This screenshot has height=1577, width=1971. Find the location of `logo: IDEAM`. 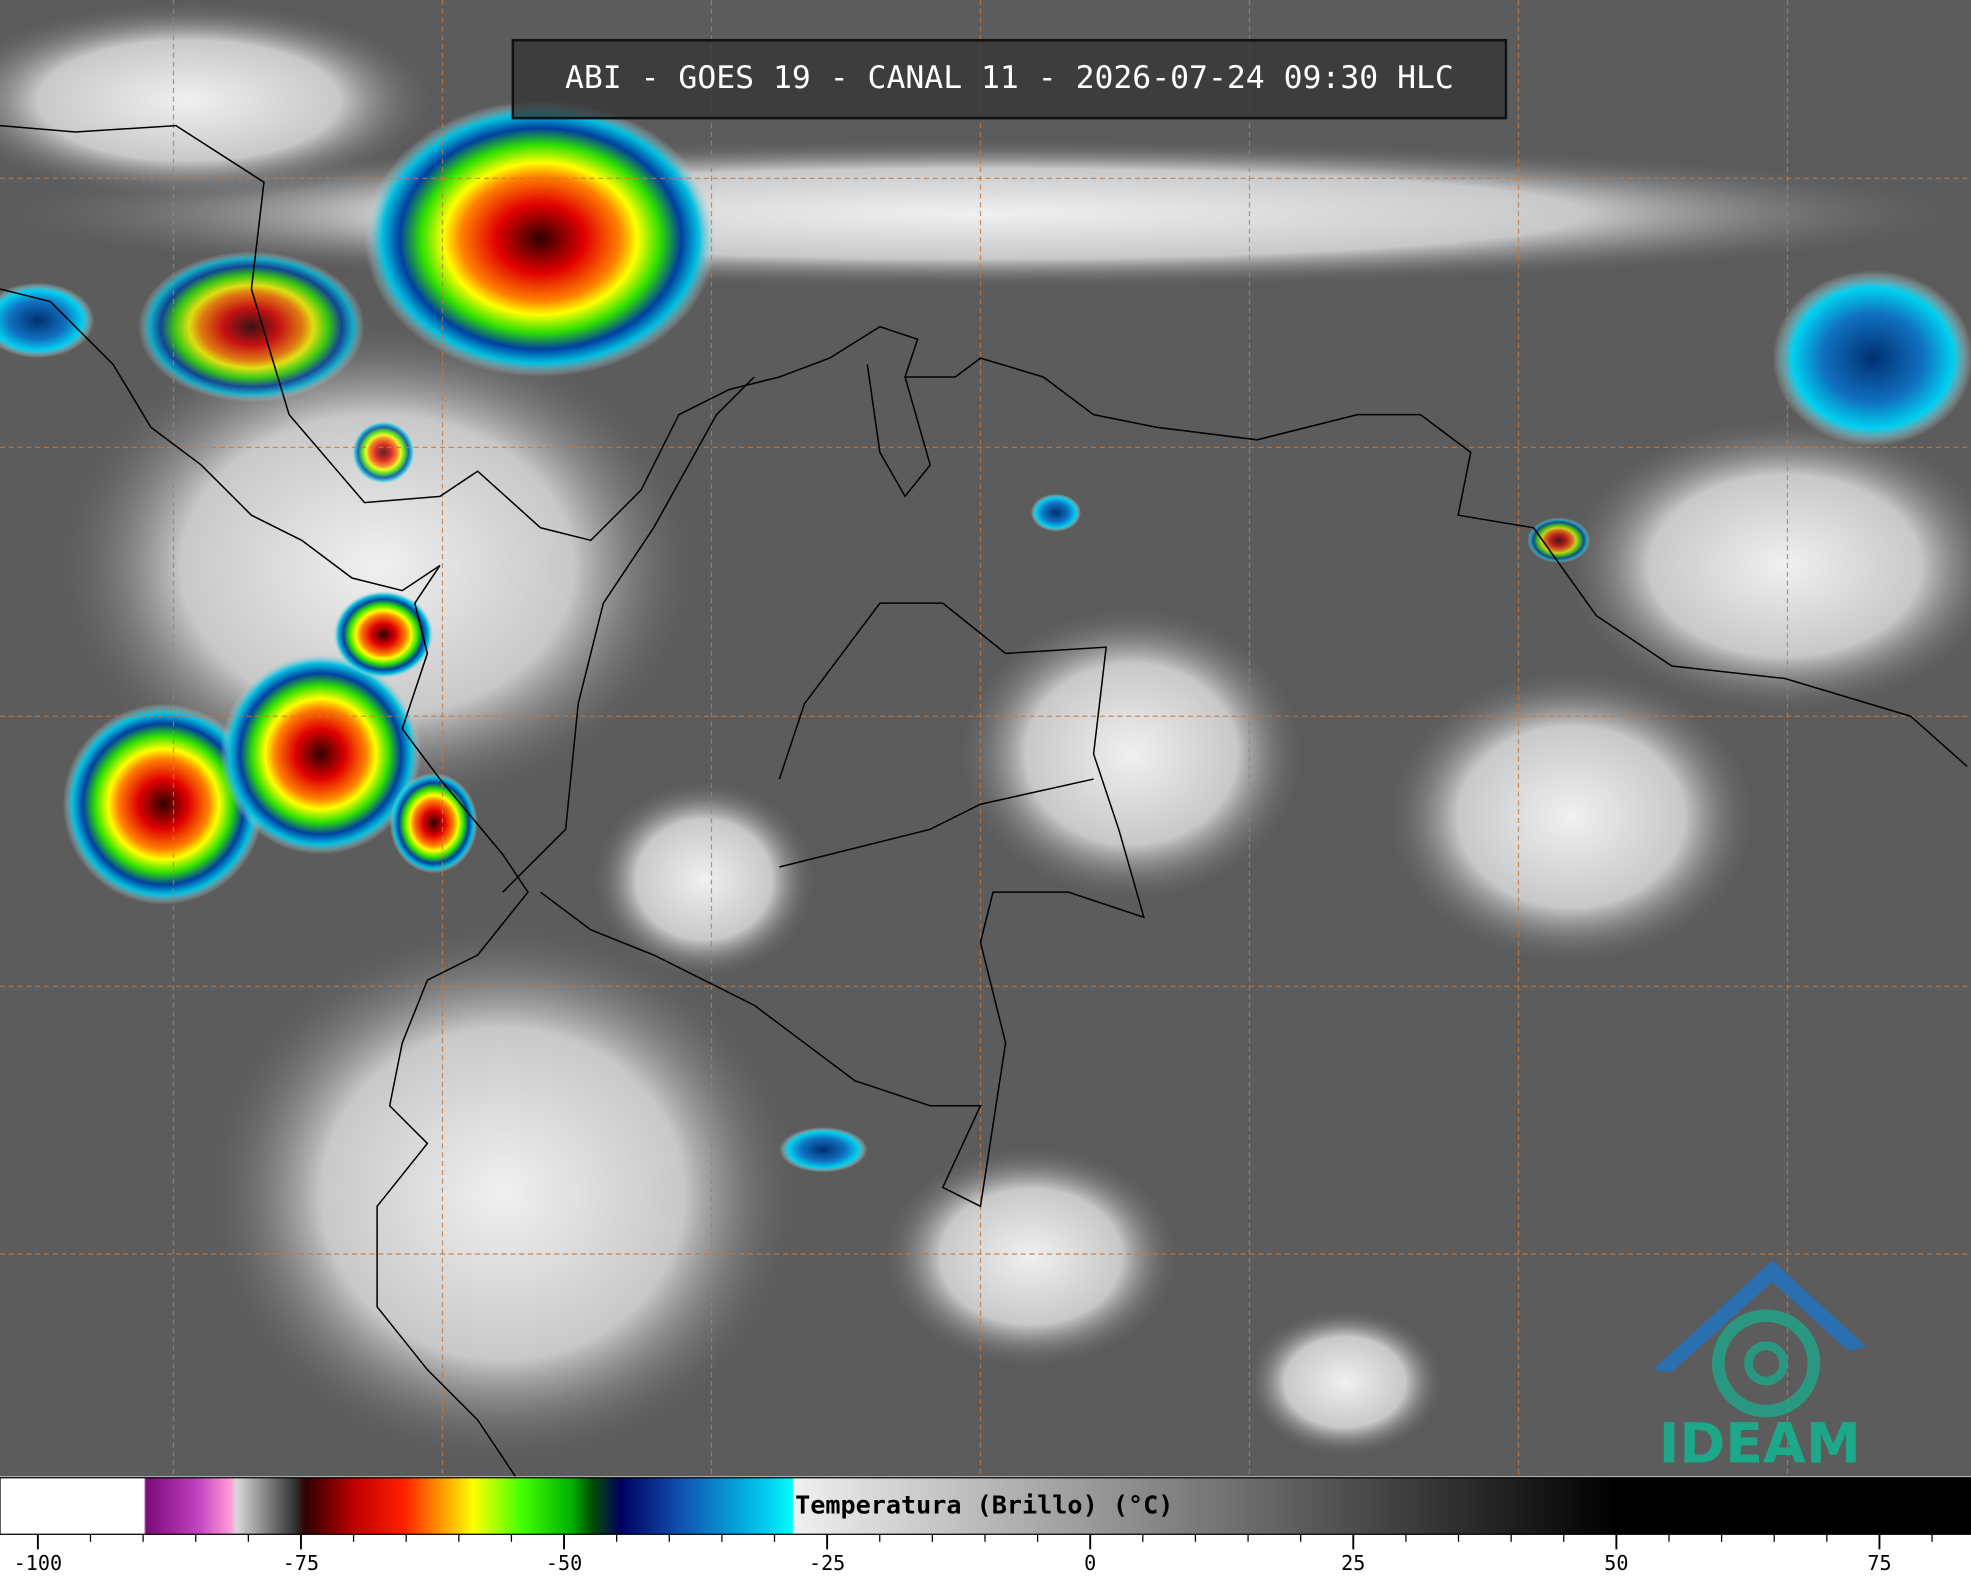

logo: IDEAM is located at coordinates (1759, 1368).